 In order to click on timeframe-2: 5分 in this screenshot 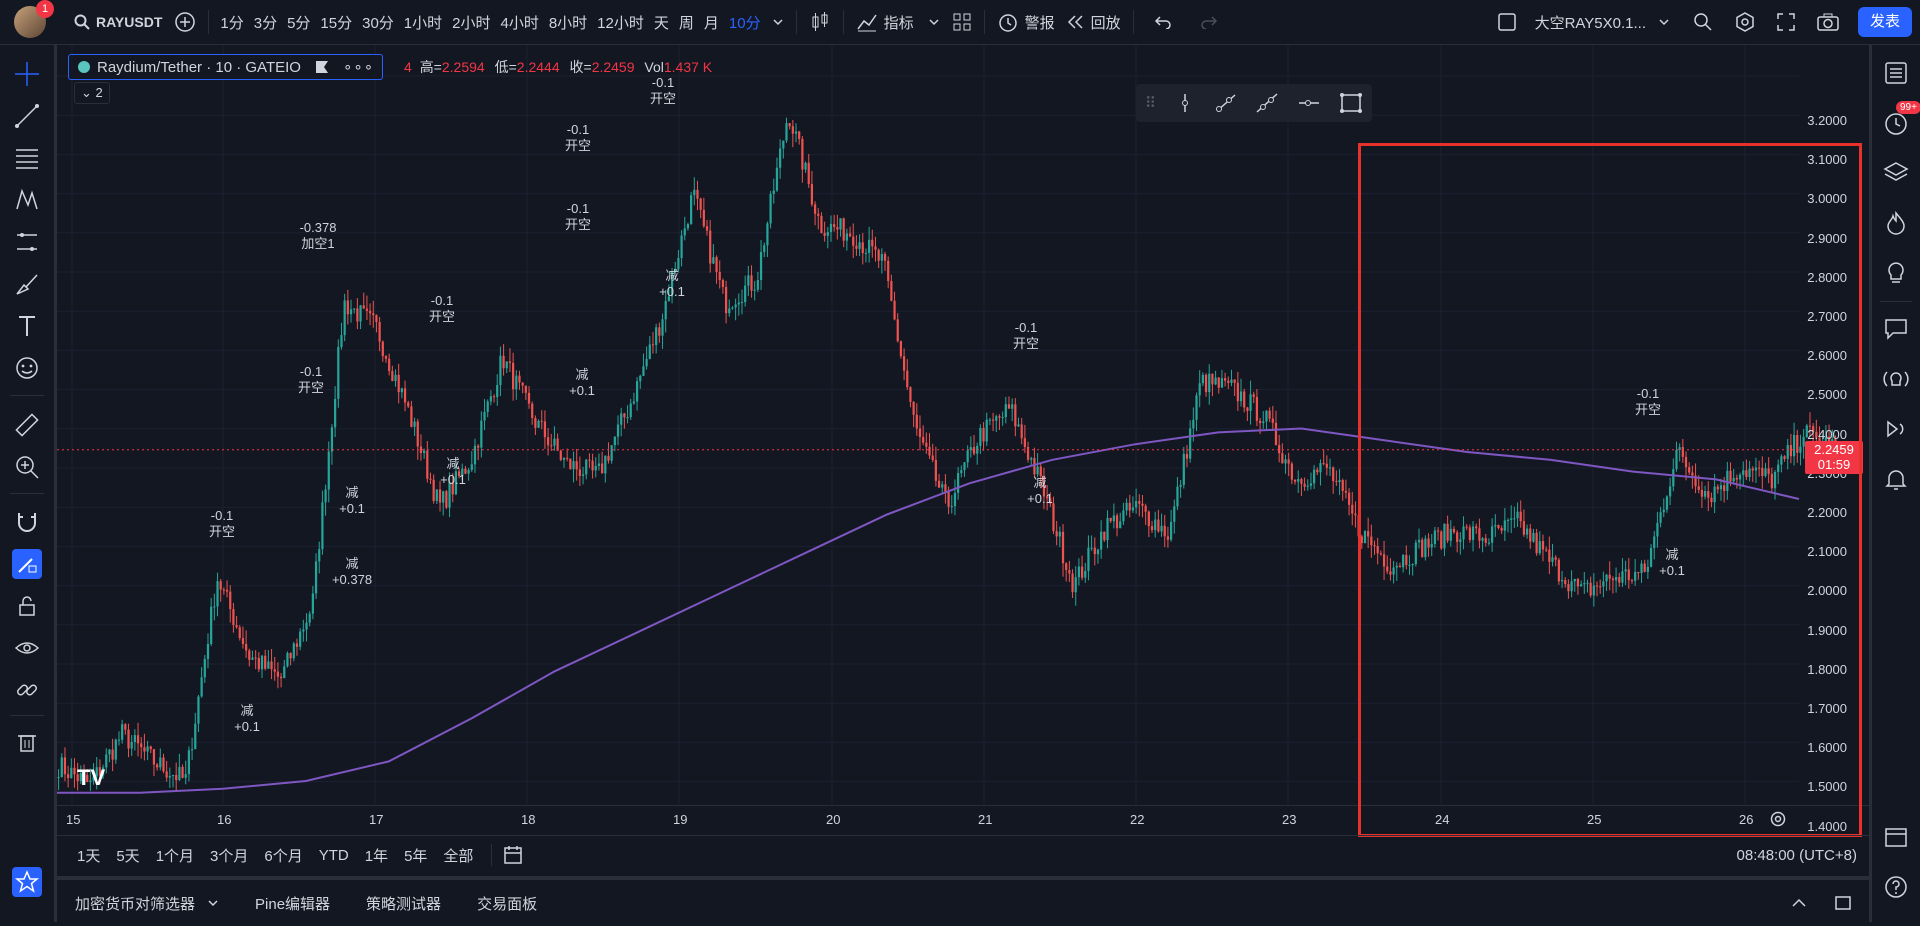, I will do `click(299, 23)`.